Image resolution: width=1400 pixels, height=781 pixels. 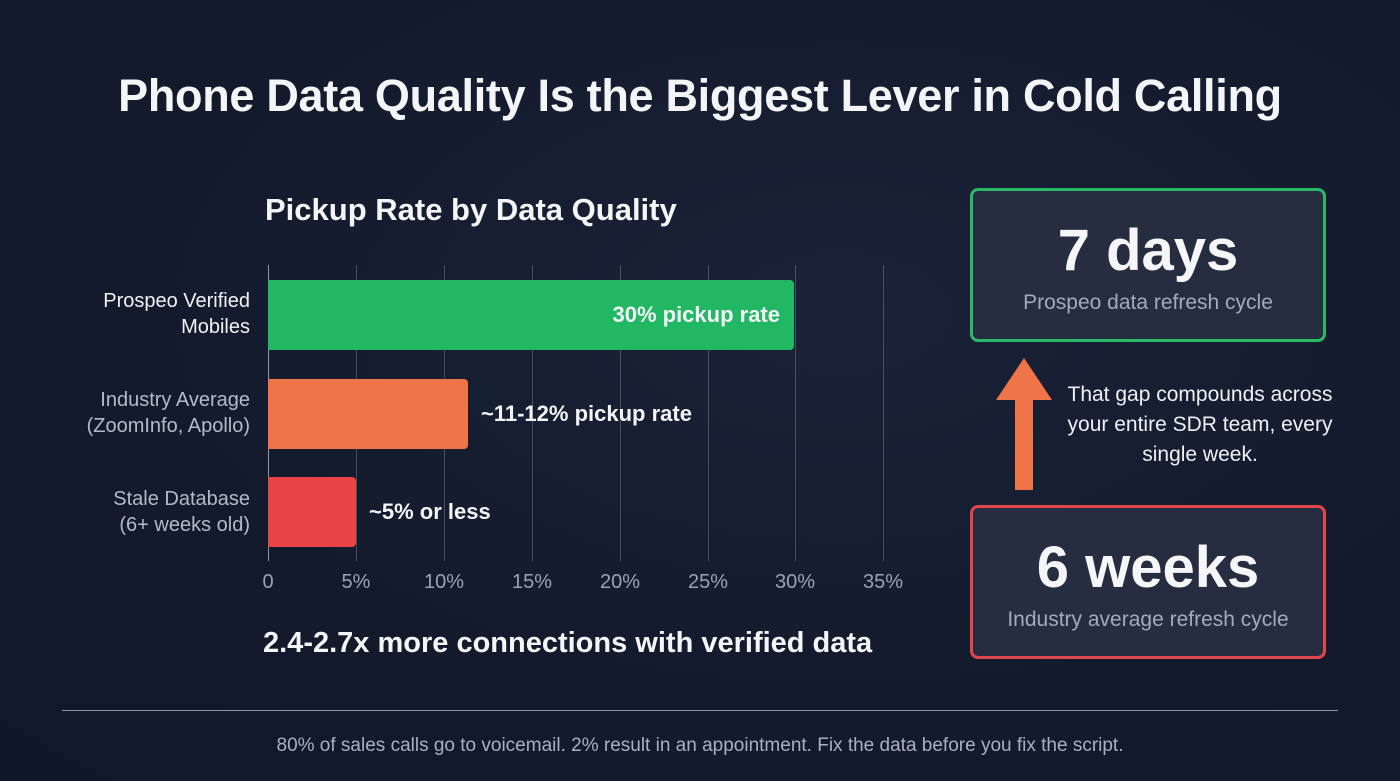 I want to click on category-label-line: (6+ weeks old), so click(x=184, y=525).